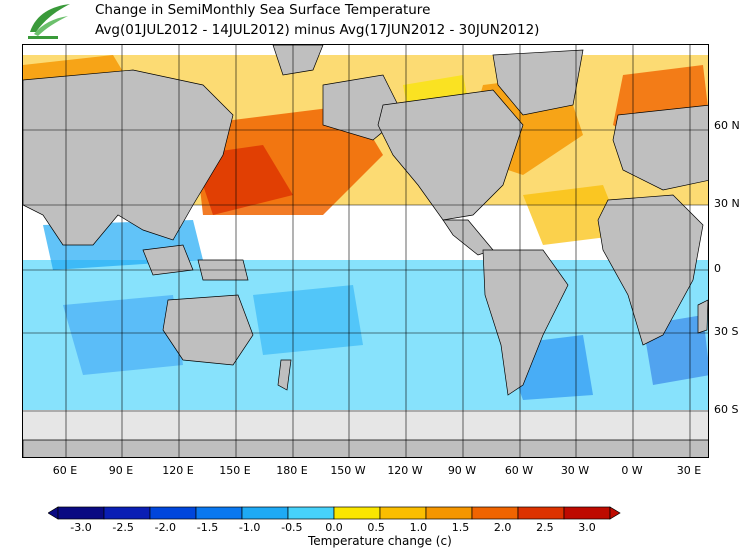 The image size is (755, 560). Describe the element at coordinates (165, 527) in the screenshot. I see `colorbar-tick-label: -2.0` at that location.